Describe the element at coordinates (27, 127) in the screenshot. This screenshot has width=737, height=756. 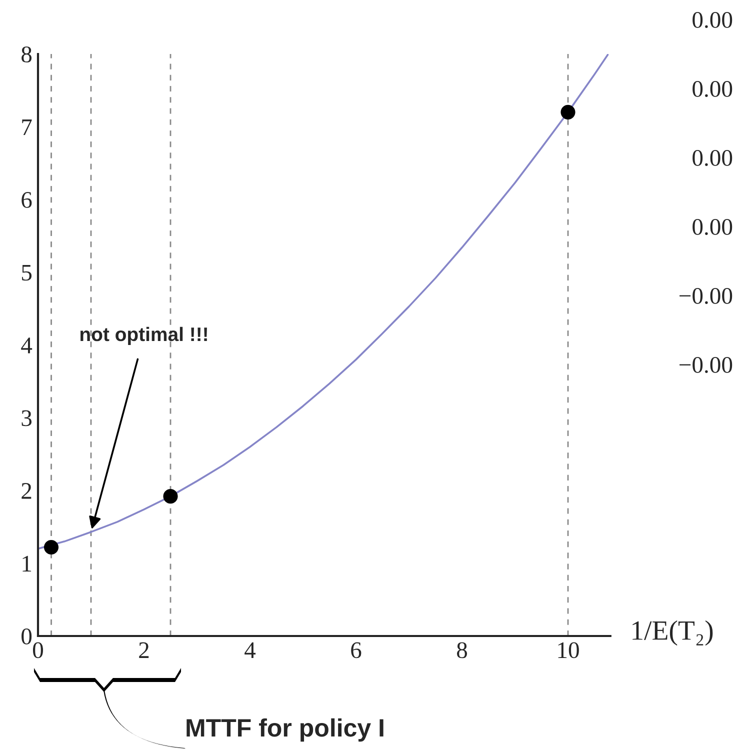
I see `y-tick-label: 7` at that location.